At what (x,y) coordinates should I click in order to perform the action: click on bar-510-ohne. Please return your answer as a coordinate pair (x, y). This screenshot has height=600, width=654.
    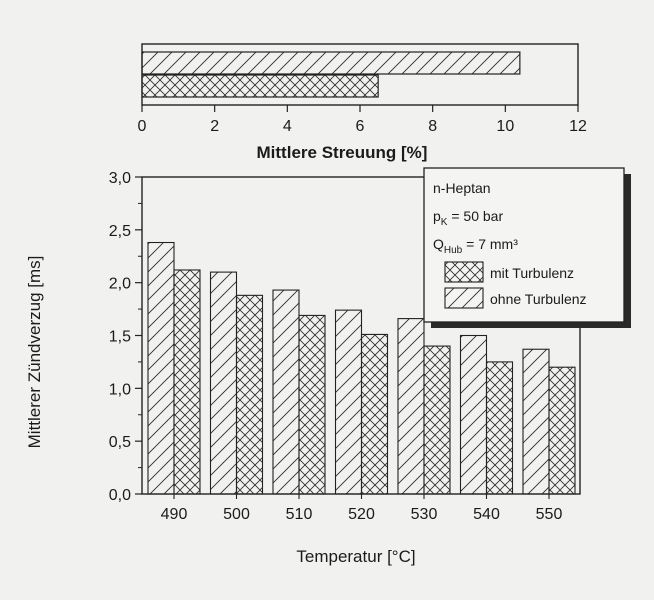
    Looking at the image, I should click on (286, 392).